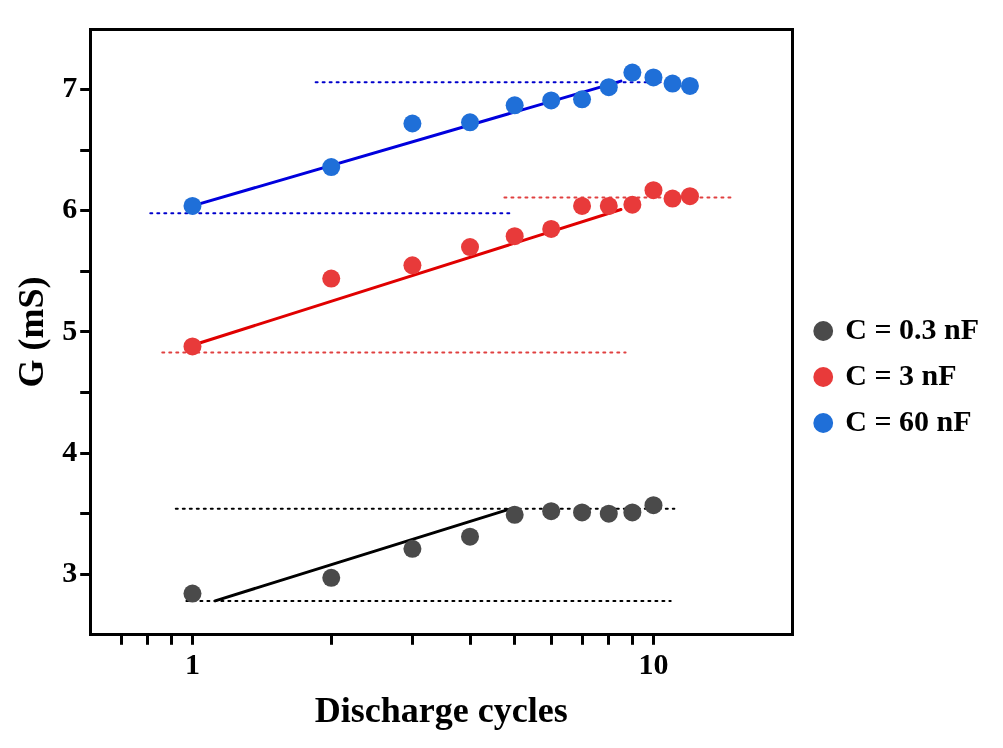  Describe the element at coordinates (912, 328) in the screenshot. I see `legend-label: C = 0.3 nF` at that location.